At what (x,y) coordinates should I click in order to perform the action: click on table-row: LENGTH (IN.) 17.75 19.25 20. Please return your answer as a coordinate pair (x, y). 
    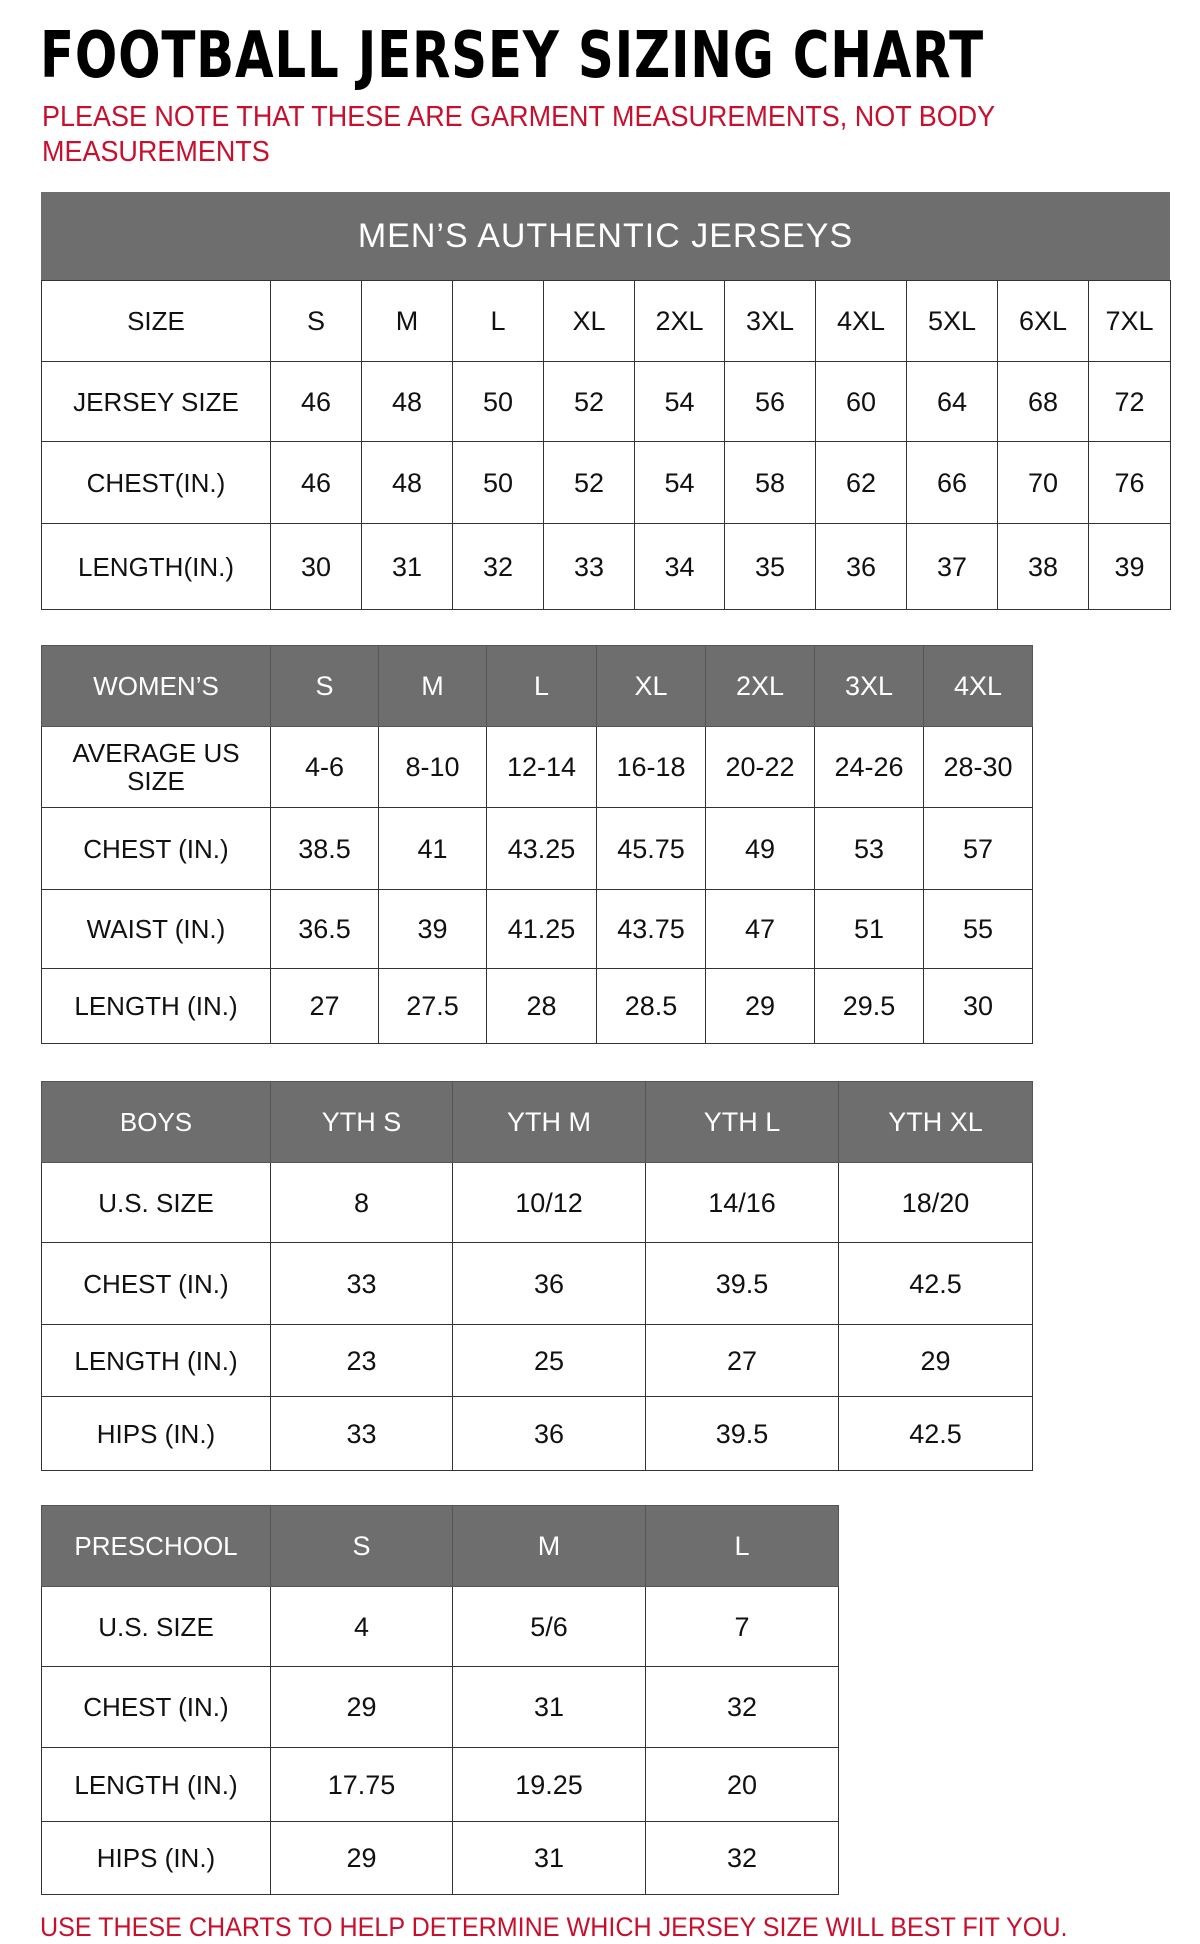
    Looking at the image, I should click on (440, 1784).